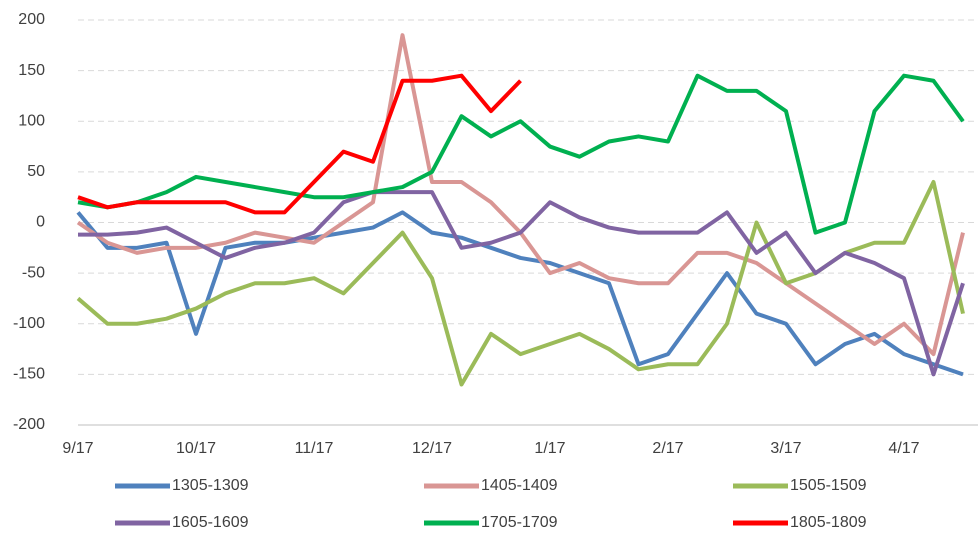  I want to click on legend-label: 1805-1809, so click(828, 522).